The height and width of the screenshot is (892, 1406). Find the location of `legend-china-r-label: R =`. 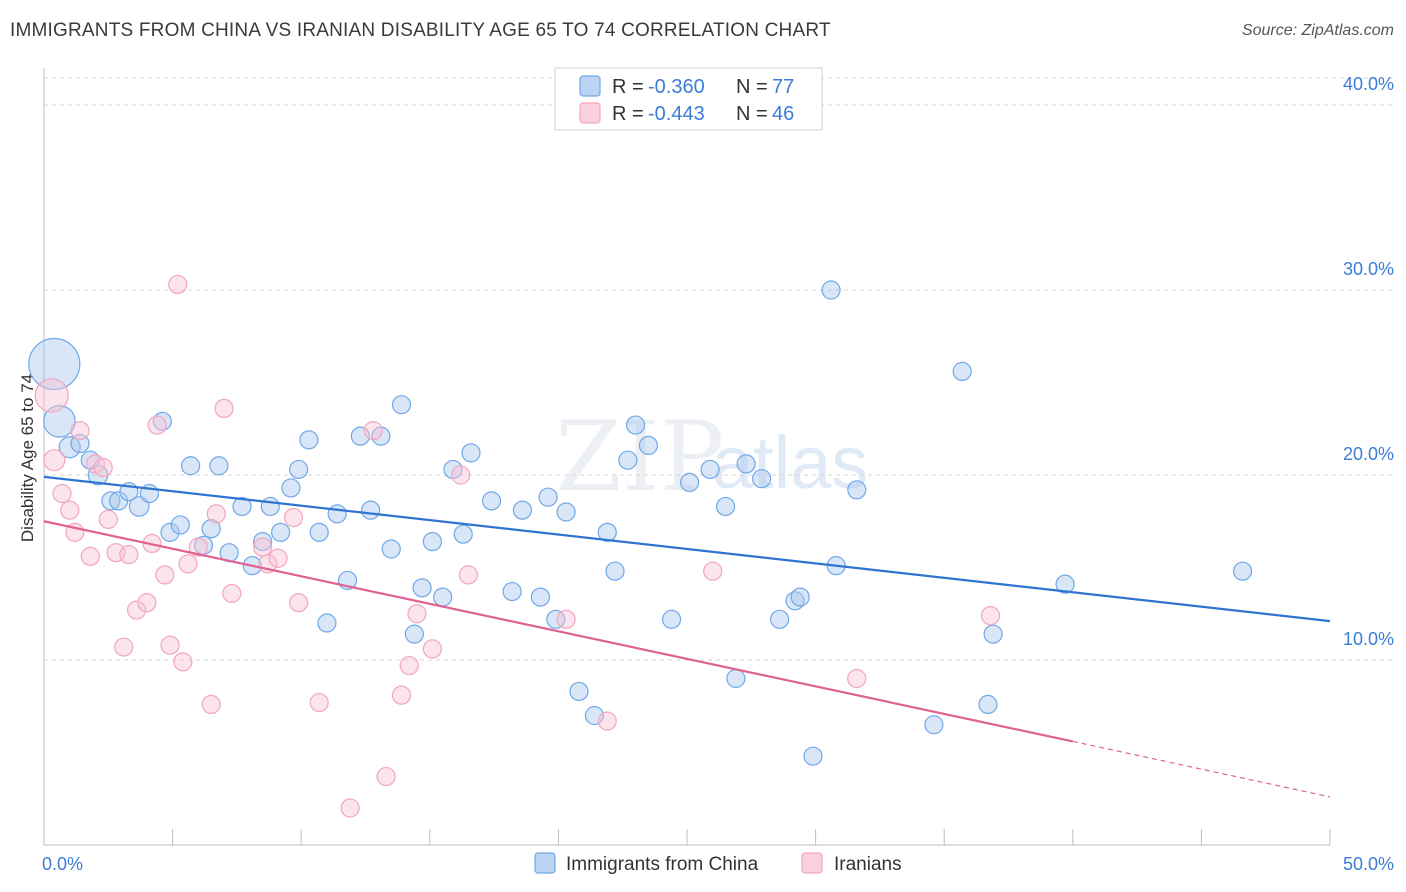

legend-china-r-label: R = is located at coordinates (628, 87).